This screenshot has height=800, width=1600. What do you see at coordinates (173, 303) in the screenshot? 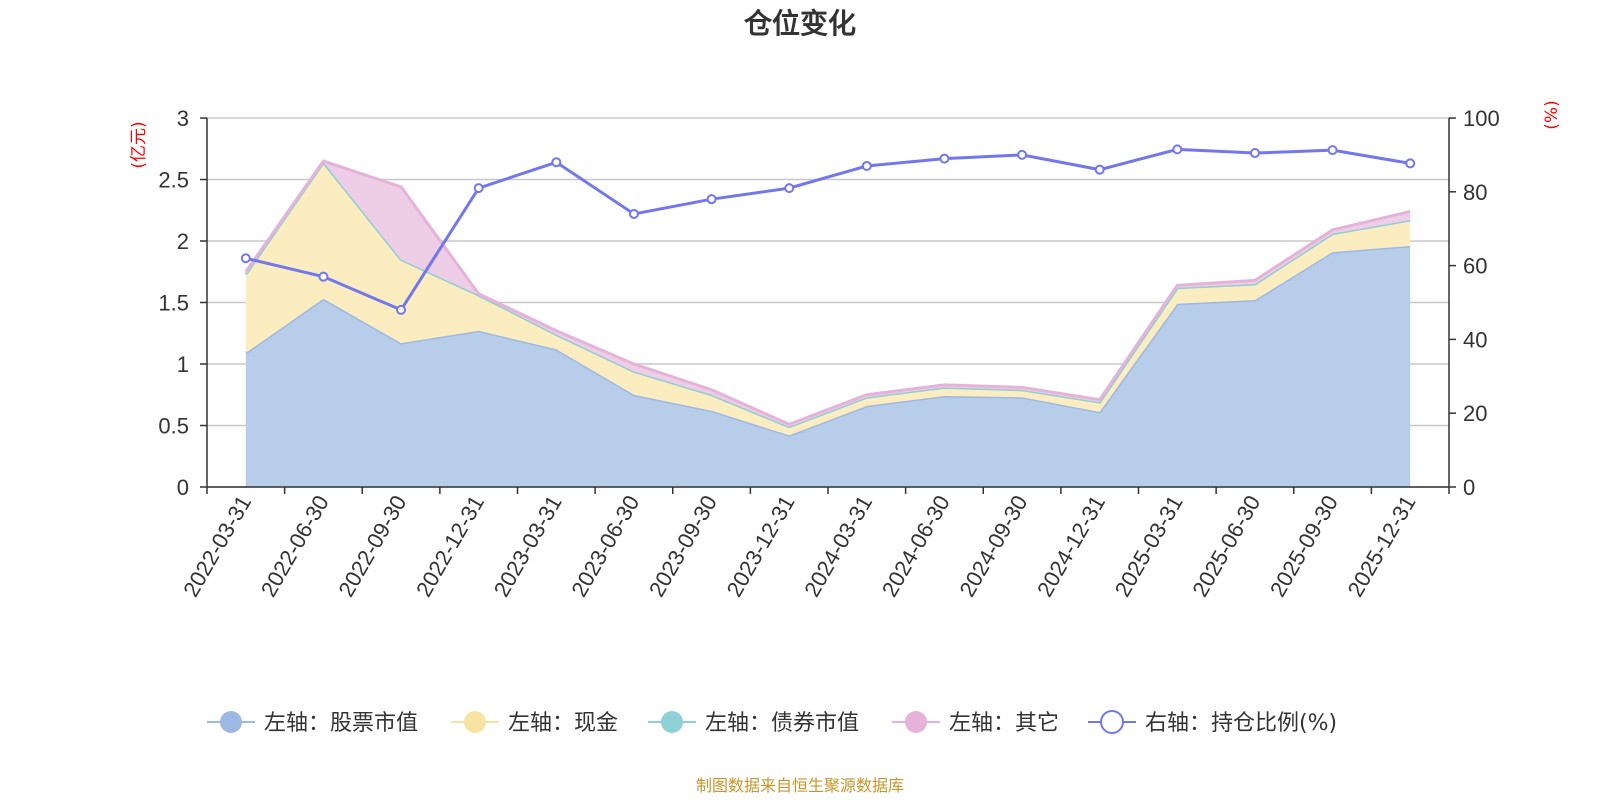
I see `left-axis-tick-label: 1.5` at bounding box center [173, 303].